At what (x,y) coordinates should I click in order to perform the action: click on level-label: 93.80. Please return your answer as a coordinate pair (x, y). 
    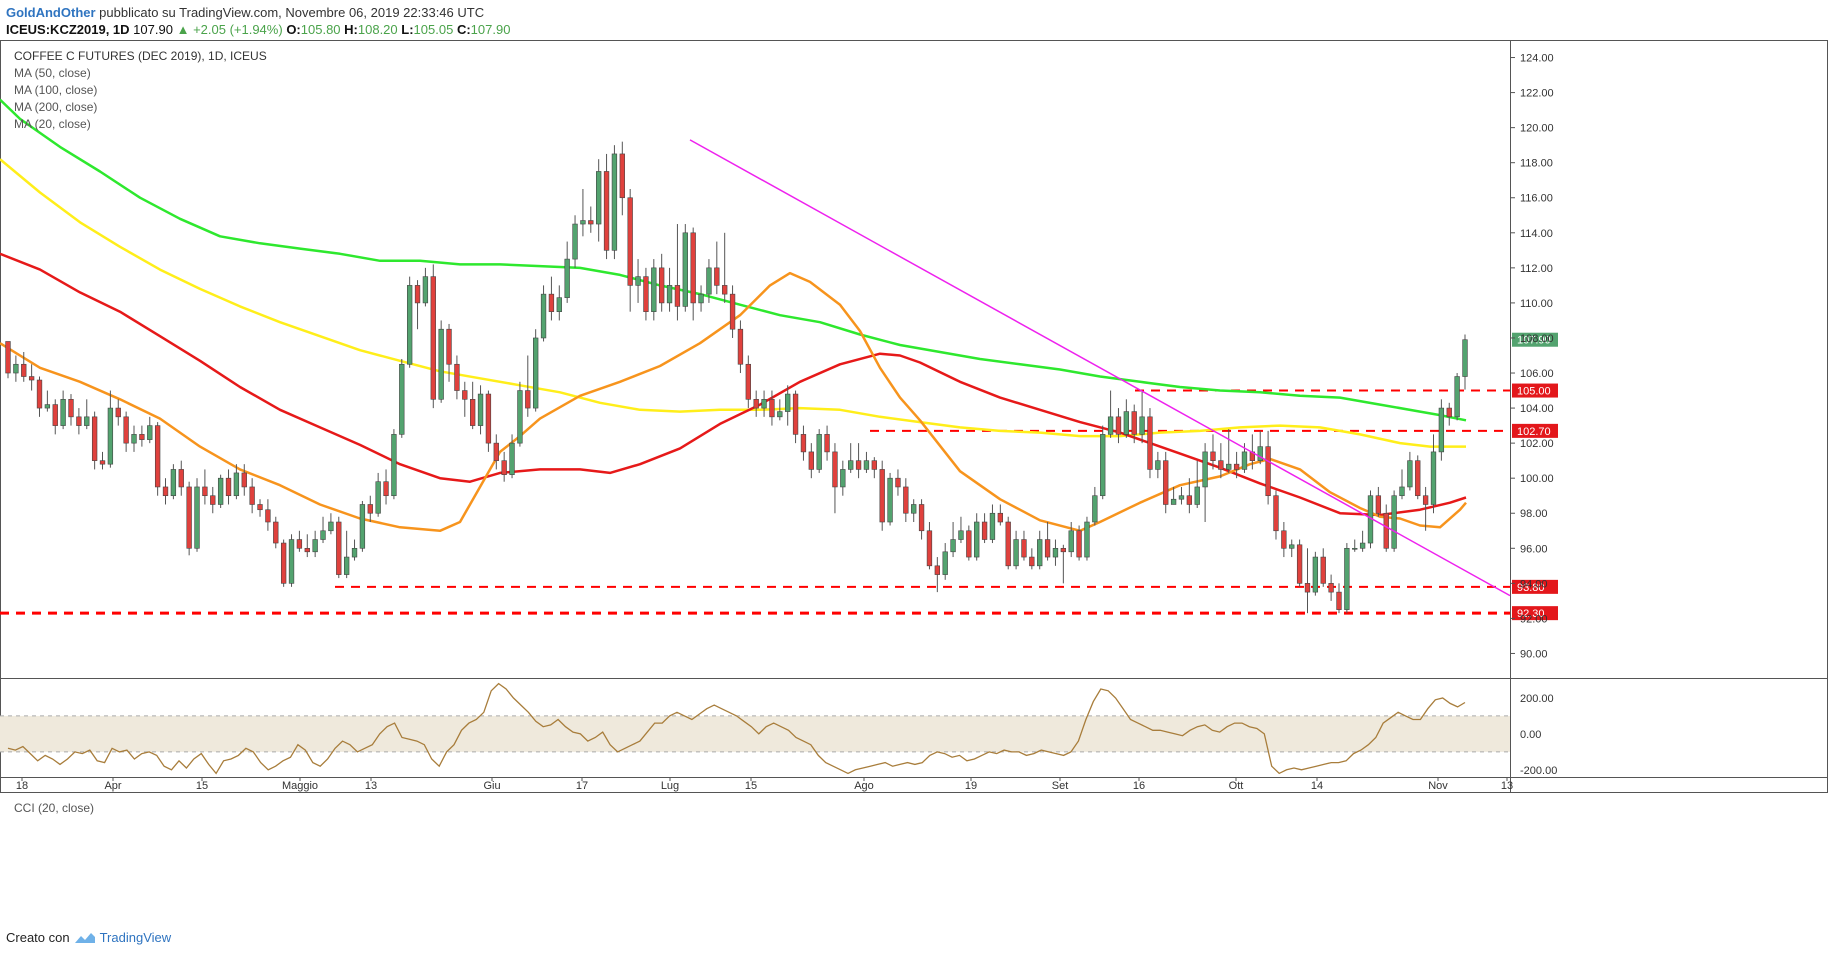
    Looking at the image, I should click on (1531, 588).